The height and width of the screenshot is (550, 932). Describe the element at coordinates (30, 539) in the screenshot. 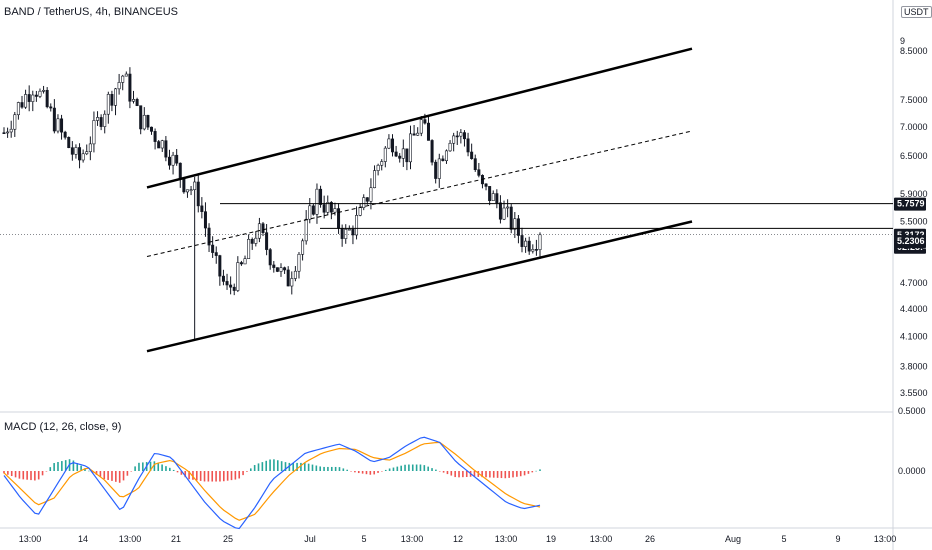

I see `time-tick-label: 13:00` at that location.